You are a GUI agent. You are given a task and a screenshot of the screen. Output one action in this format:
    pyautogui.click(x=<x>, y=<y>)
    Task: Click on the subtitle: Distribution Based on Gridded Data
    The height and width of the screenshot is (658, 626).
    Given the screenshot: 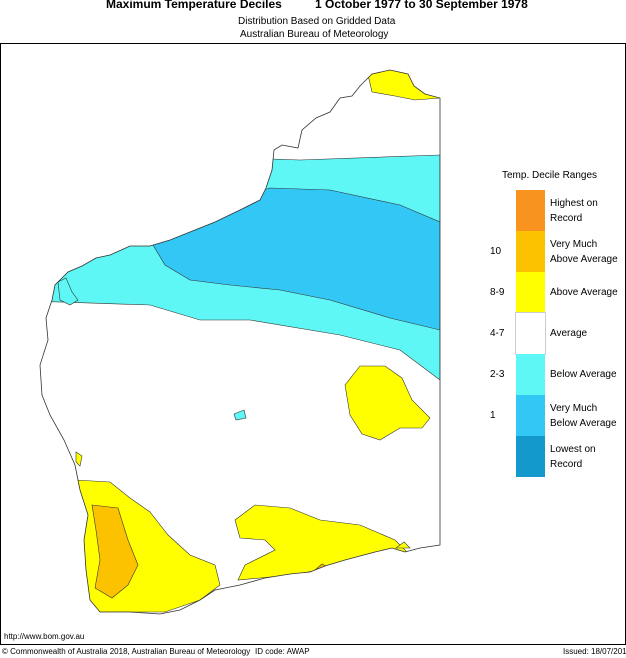 What is the action you would take?
    pyautogui.click(x=317, y=21)
    